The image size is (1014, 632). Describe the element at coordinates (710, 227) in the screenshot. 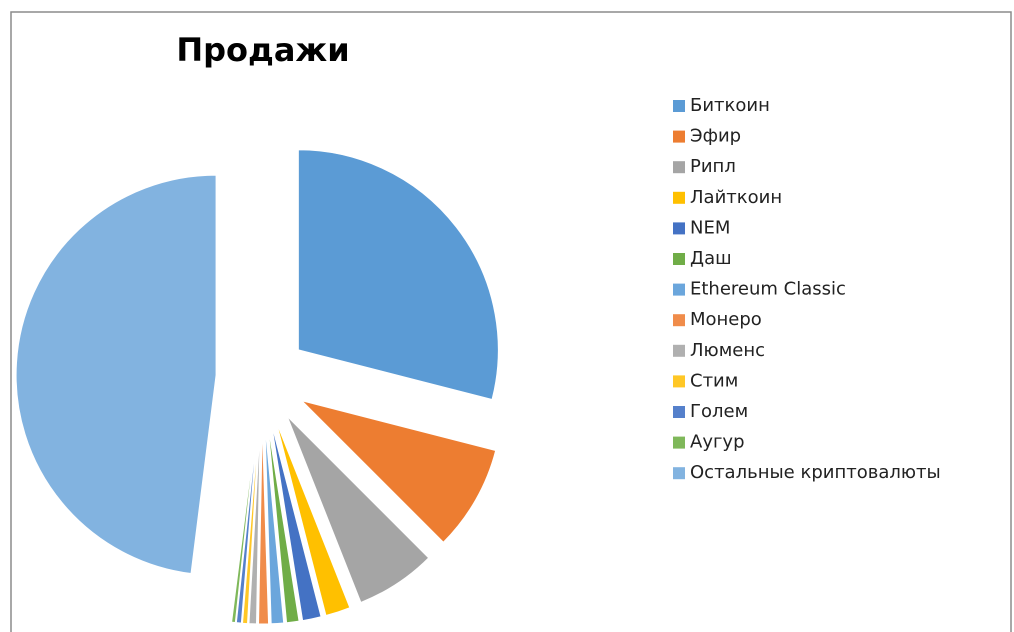

I see `legend-label: NEM` at that location.